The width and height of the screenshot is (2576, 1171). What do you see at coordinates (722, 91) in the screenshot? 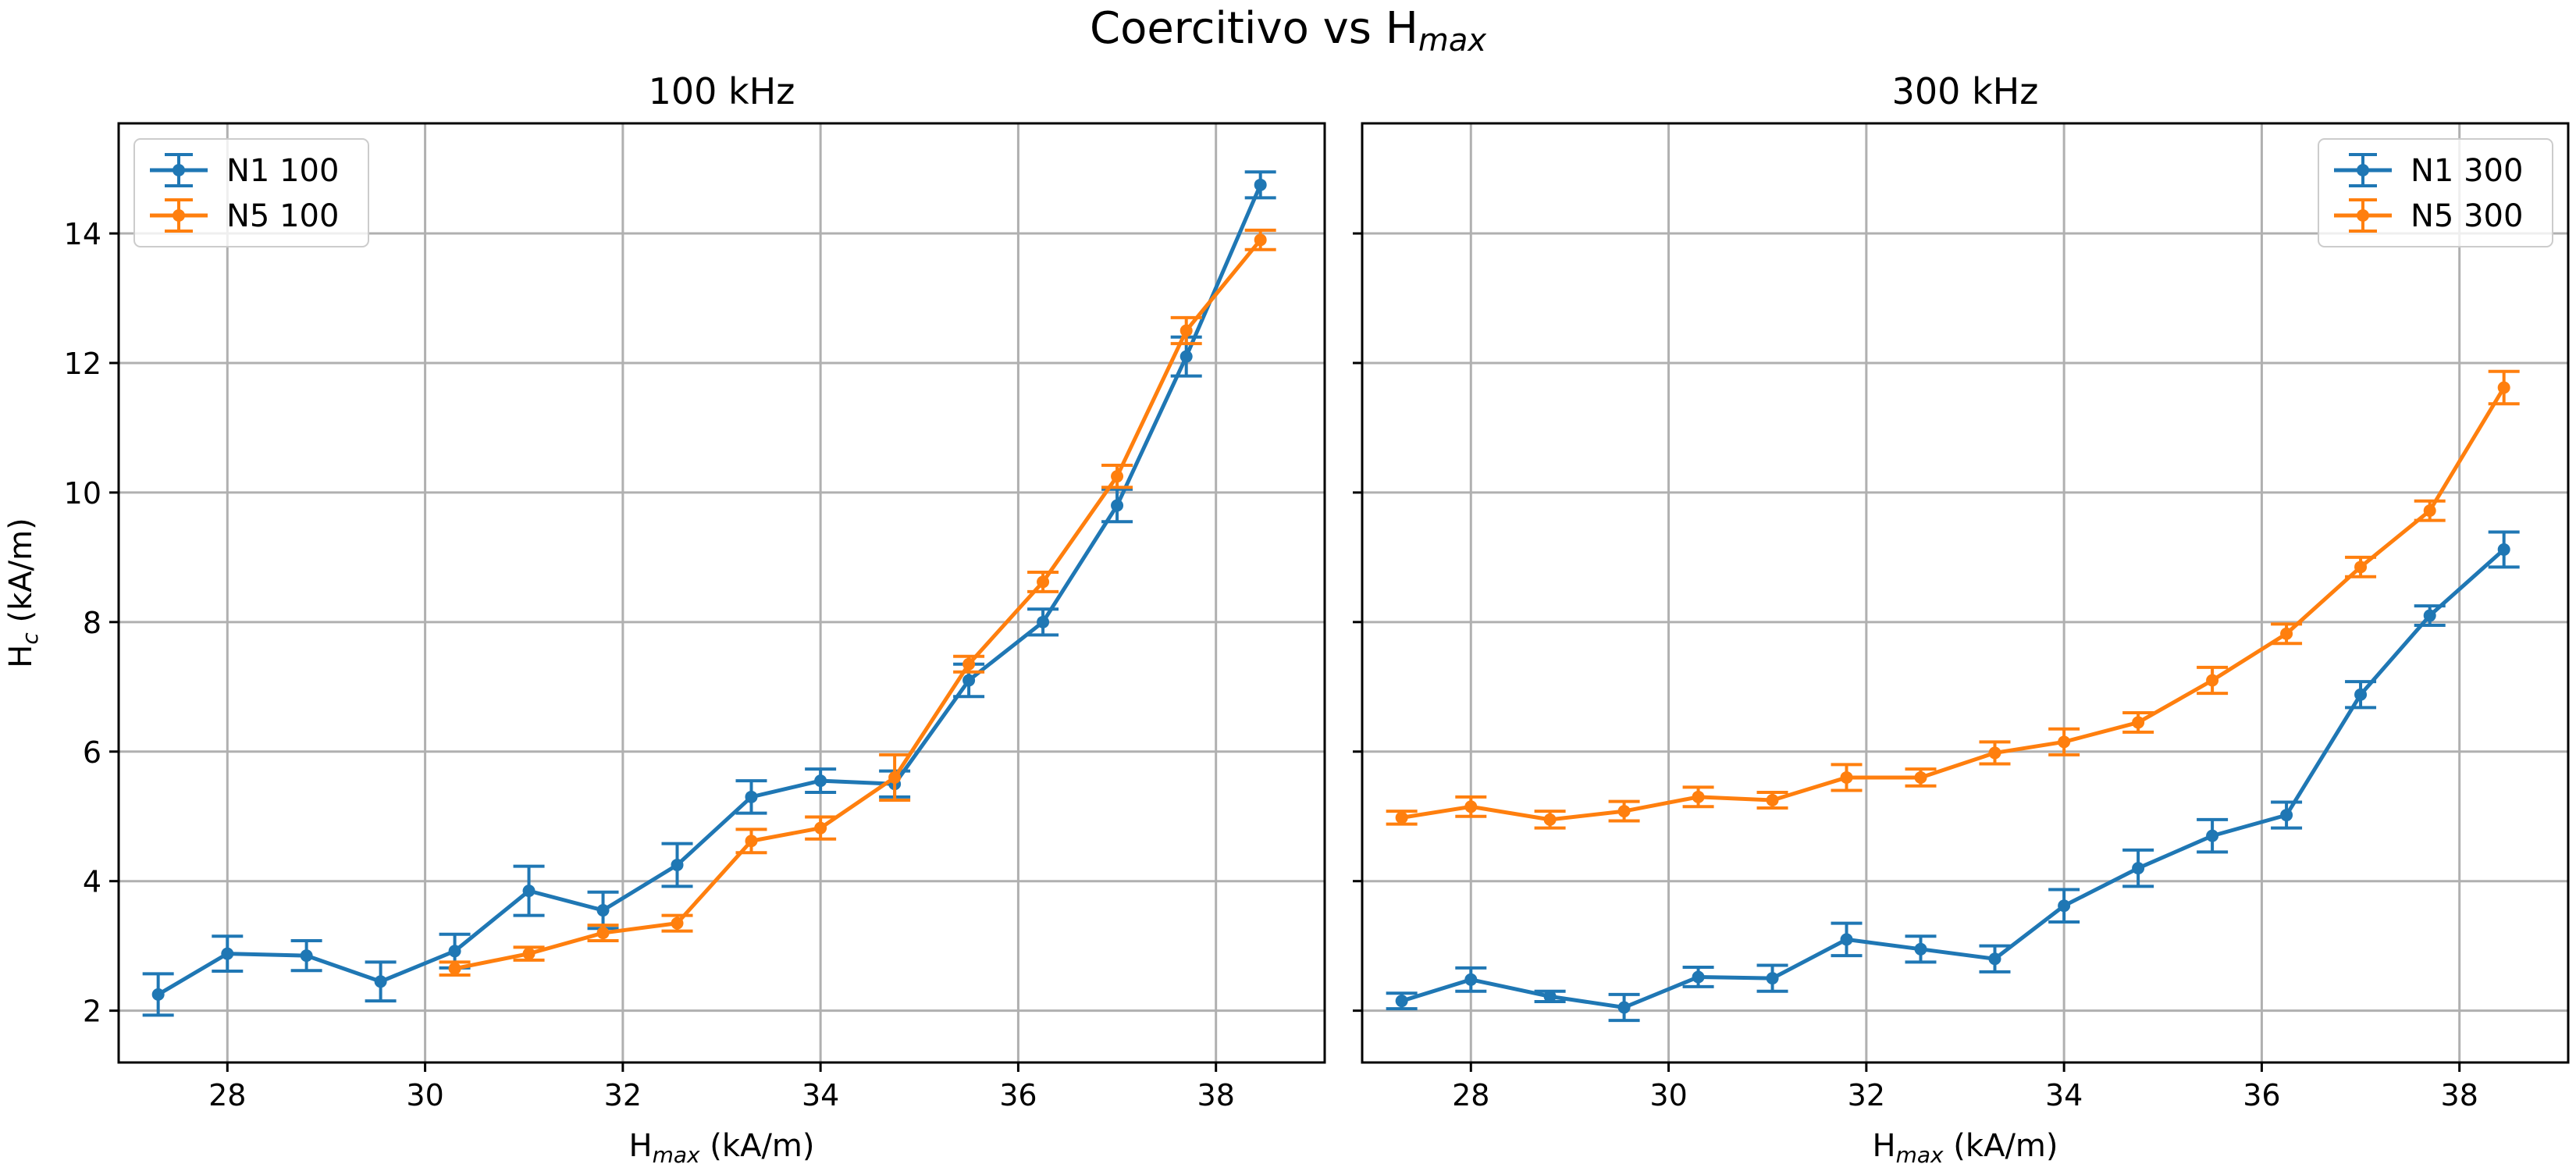
I see `chart-title: 100 kHz` at bounding box center [722, 91].